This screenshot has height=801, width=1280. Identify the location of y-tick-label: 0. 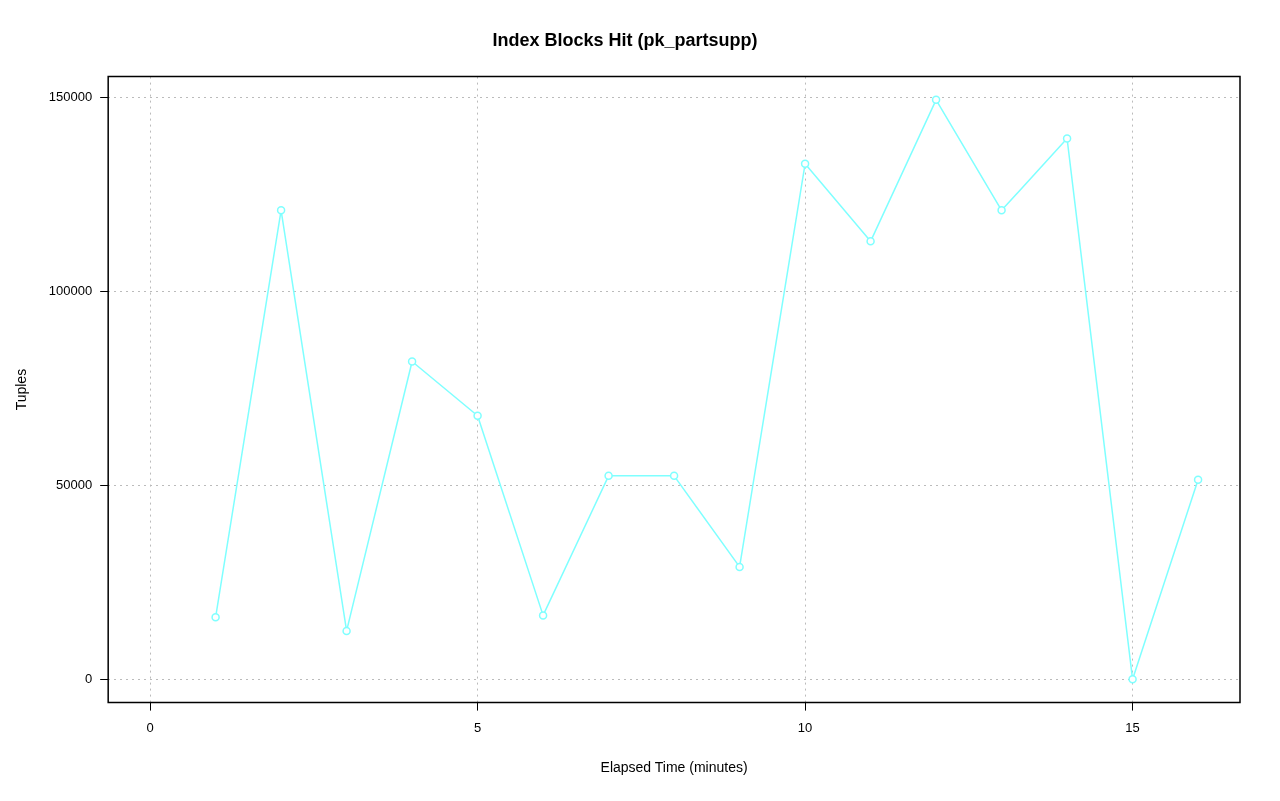
(88, 678).